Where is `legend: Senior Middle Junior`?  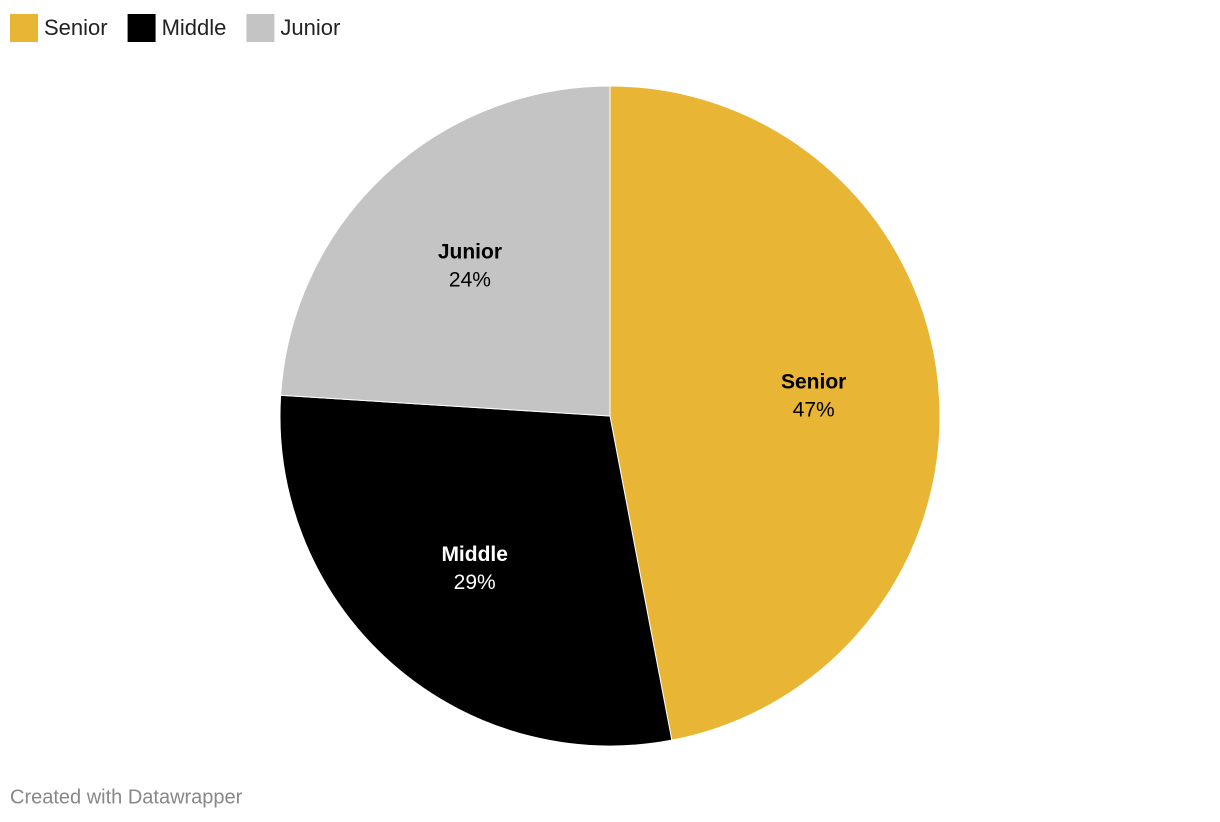
legend: Senior Middle Junior is located at coordinates (175, 28).